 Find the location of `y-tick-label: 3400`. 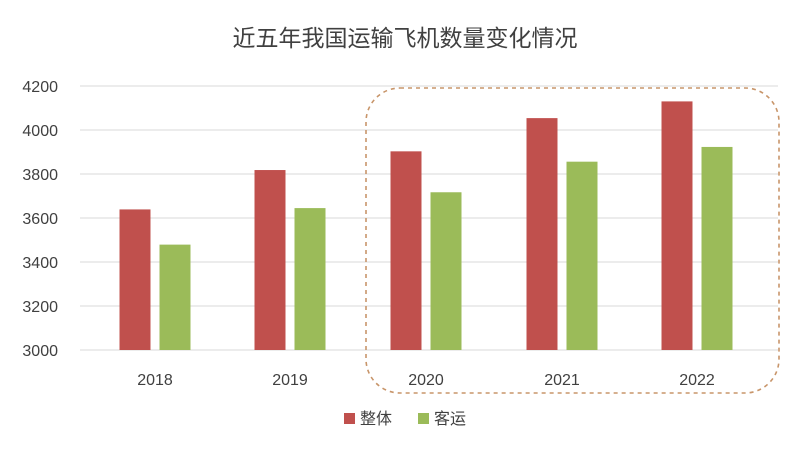

y-tick-label: 3400 is located at coordinates (40, 263).